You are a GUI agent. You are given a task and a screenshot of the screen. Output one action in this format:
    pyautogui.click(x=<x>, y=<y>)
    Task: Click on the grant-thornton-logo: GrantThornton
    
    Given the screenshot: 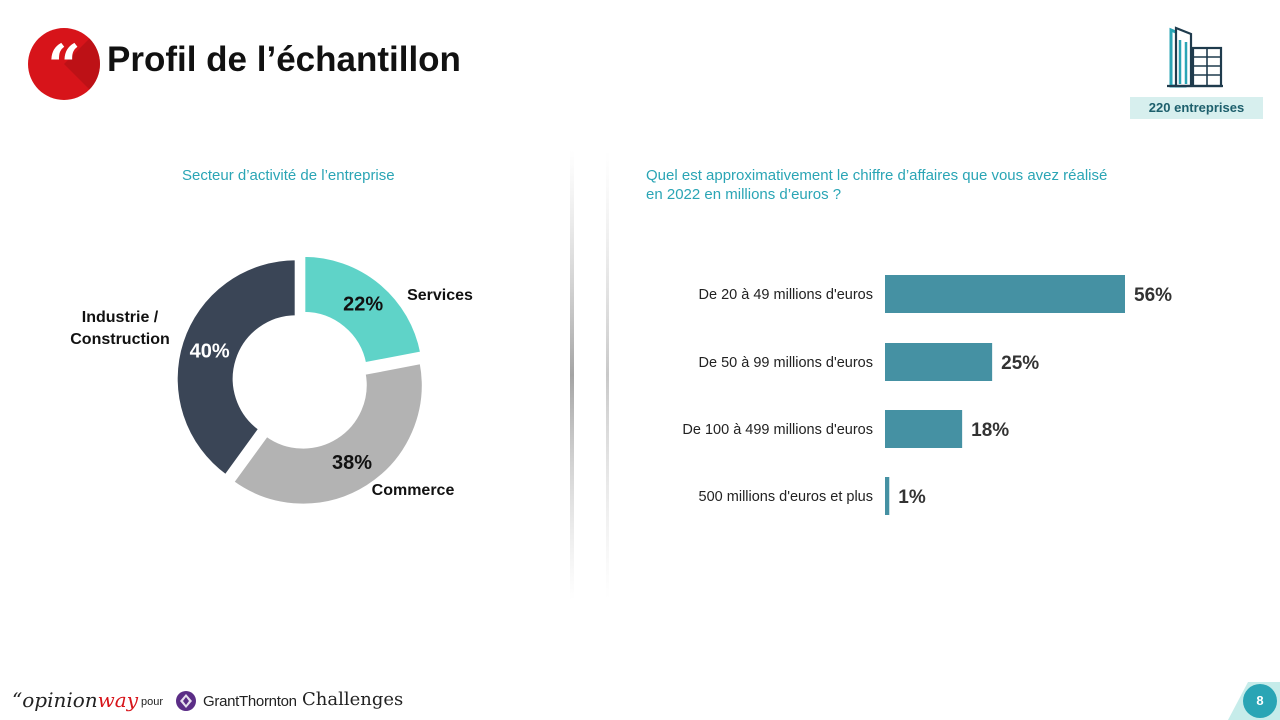 What is the action you would take?
    pyautogui.click(x=250, y=701)
    